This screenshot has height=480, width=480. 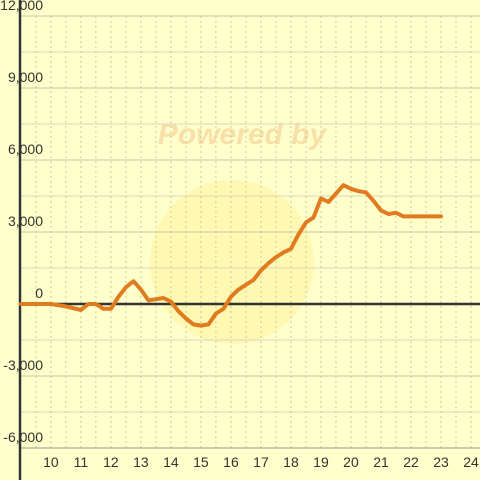 I want to click on y-tick-label: -6,000, so click(x=23, y=437).